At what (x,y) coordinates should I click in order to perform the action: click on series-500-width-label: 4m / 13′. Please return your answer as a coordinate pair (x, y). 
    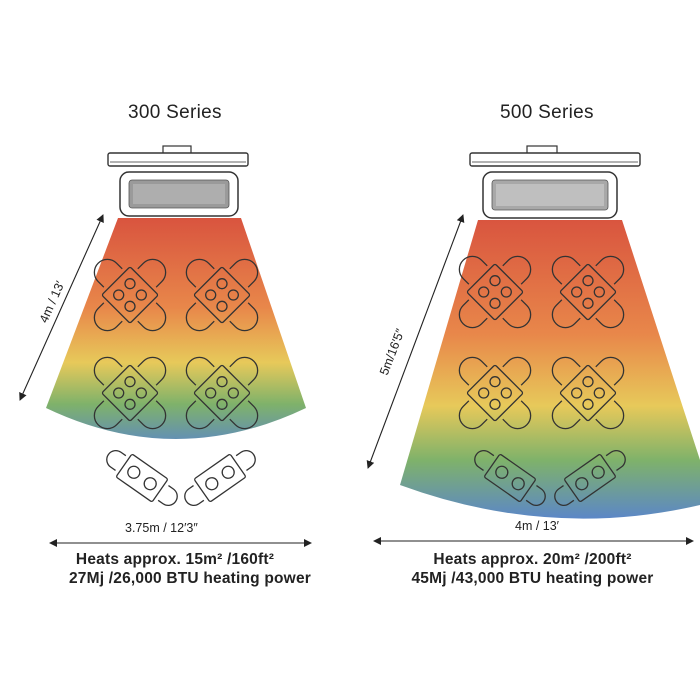
    Looking at the image, I should click on (537, 526).